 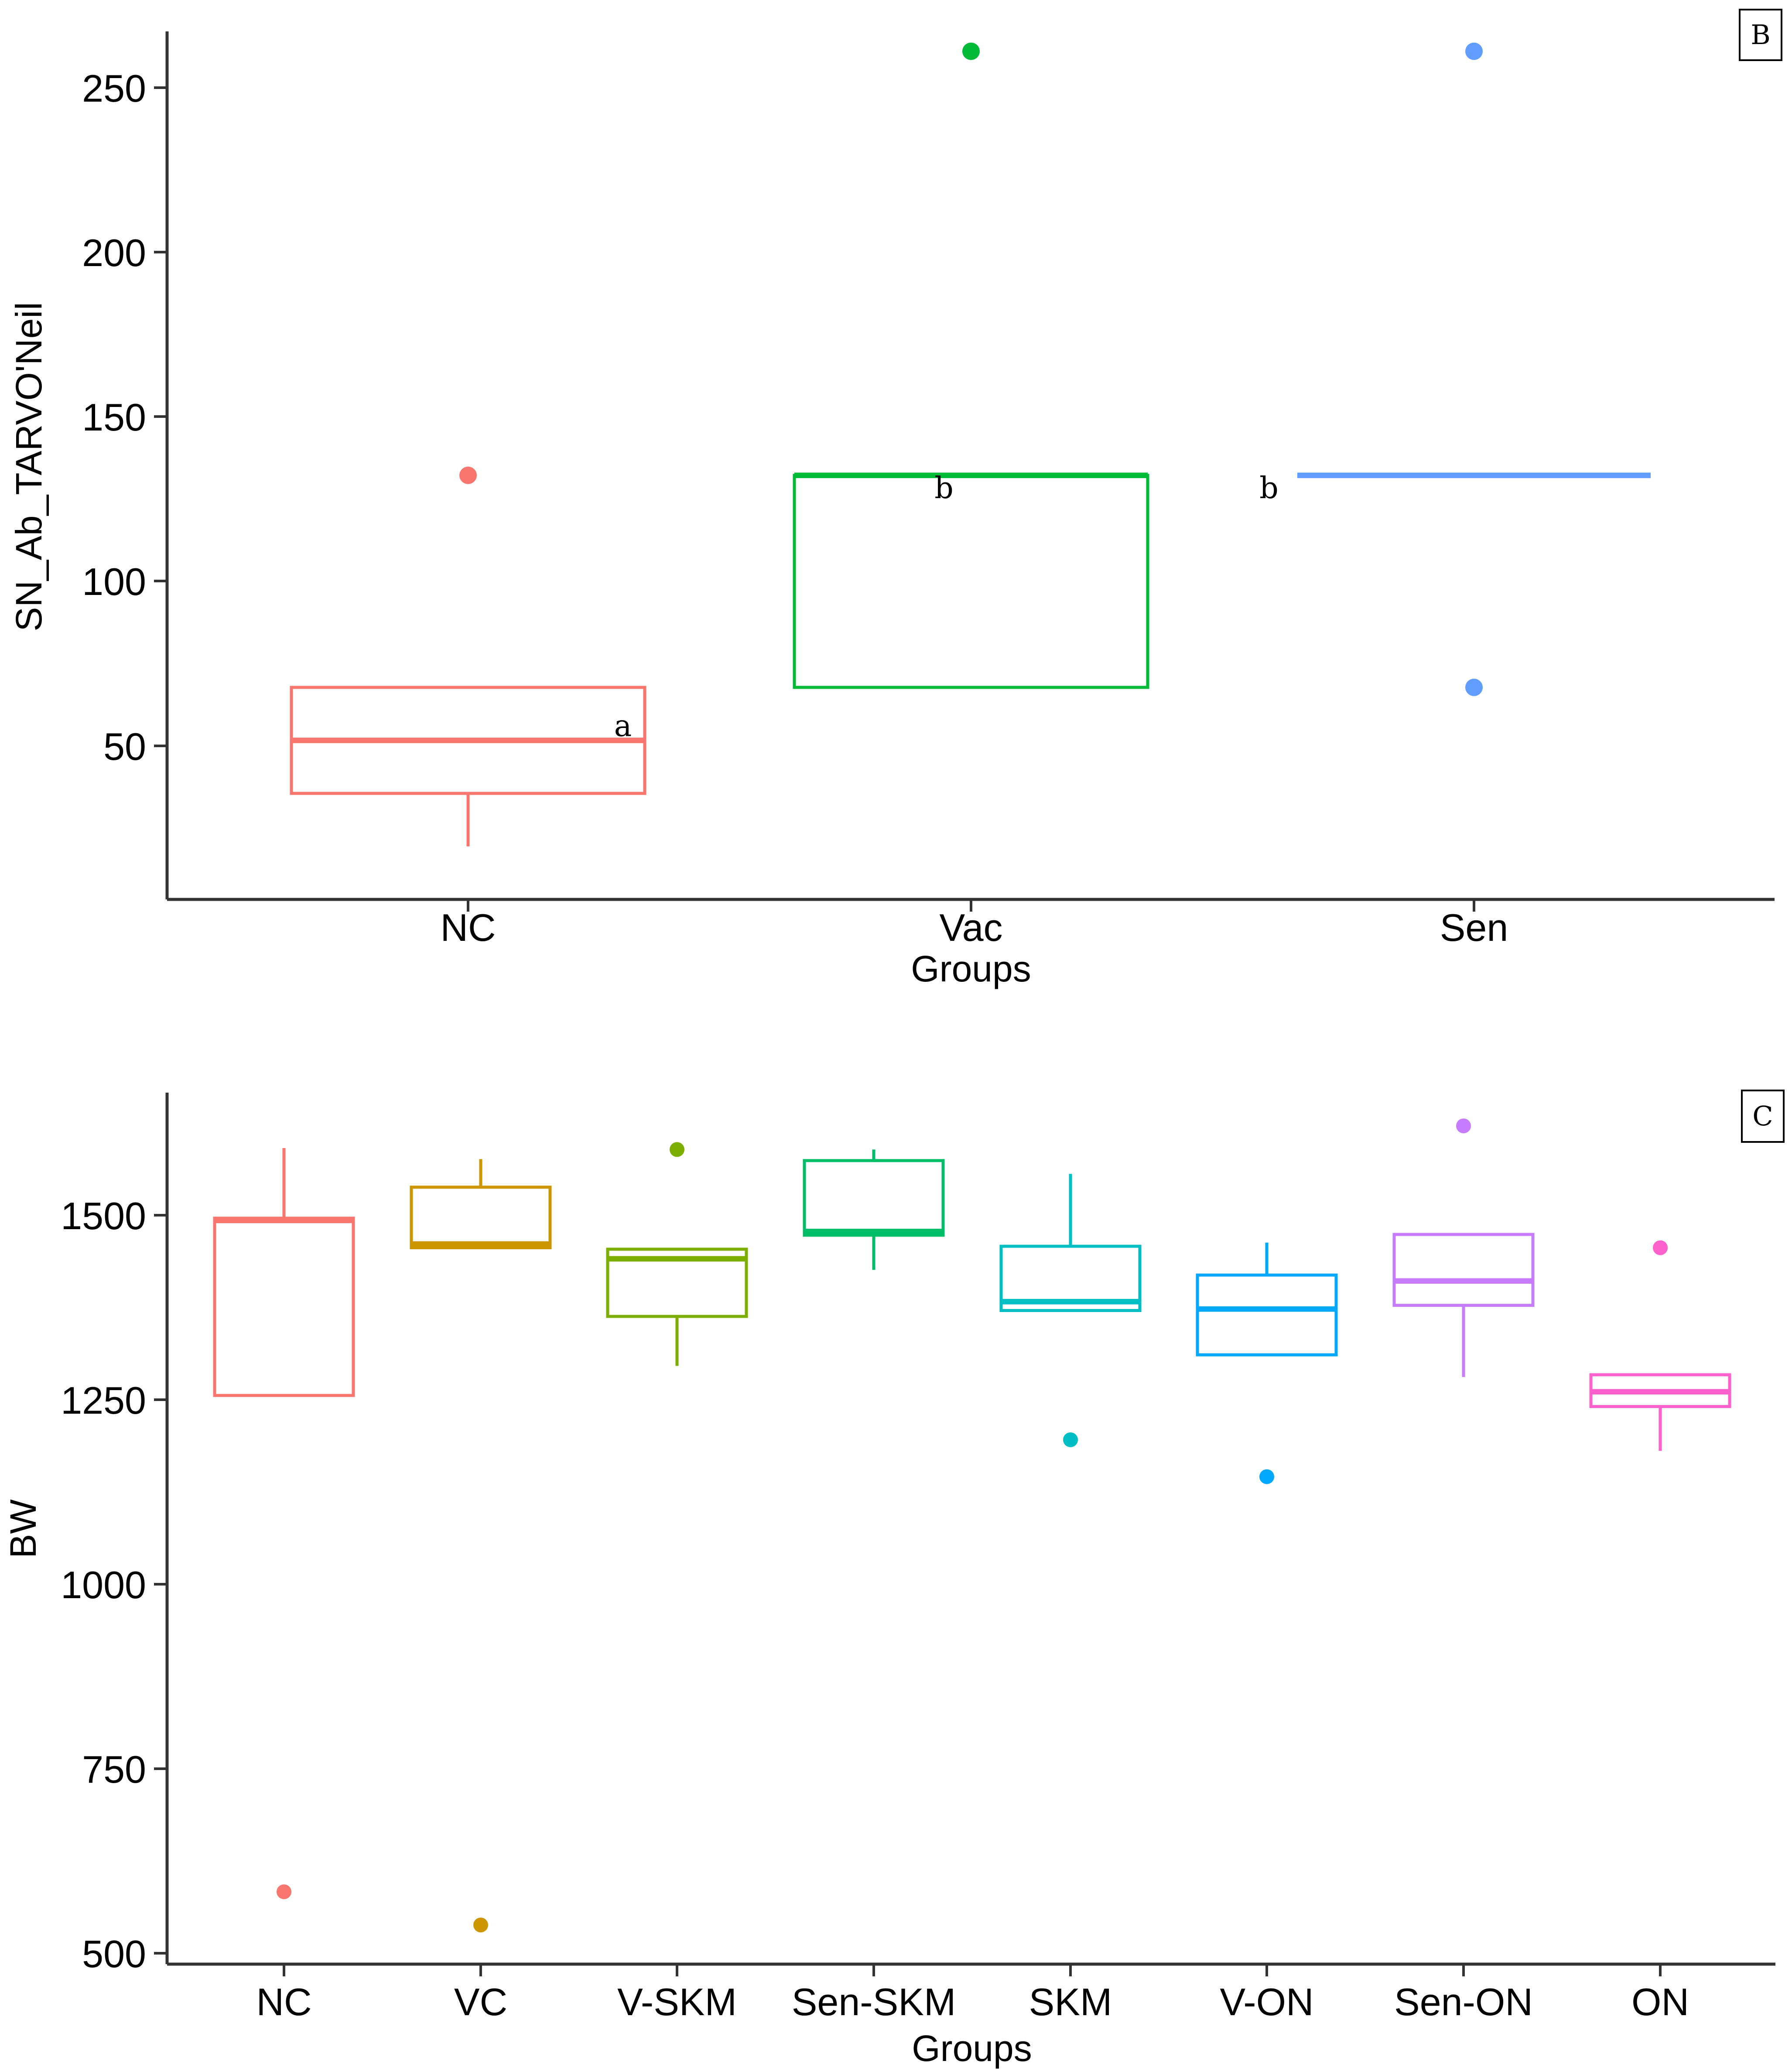 I want to click on y-axis-title: BW, so click(x=24, y=1528).